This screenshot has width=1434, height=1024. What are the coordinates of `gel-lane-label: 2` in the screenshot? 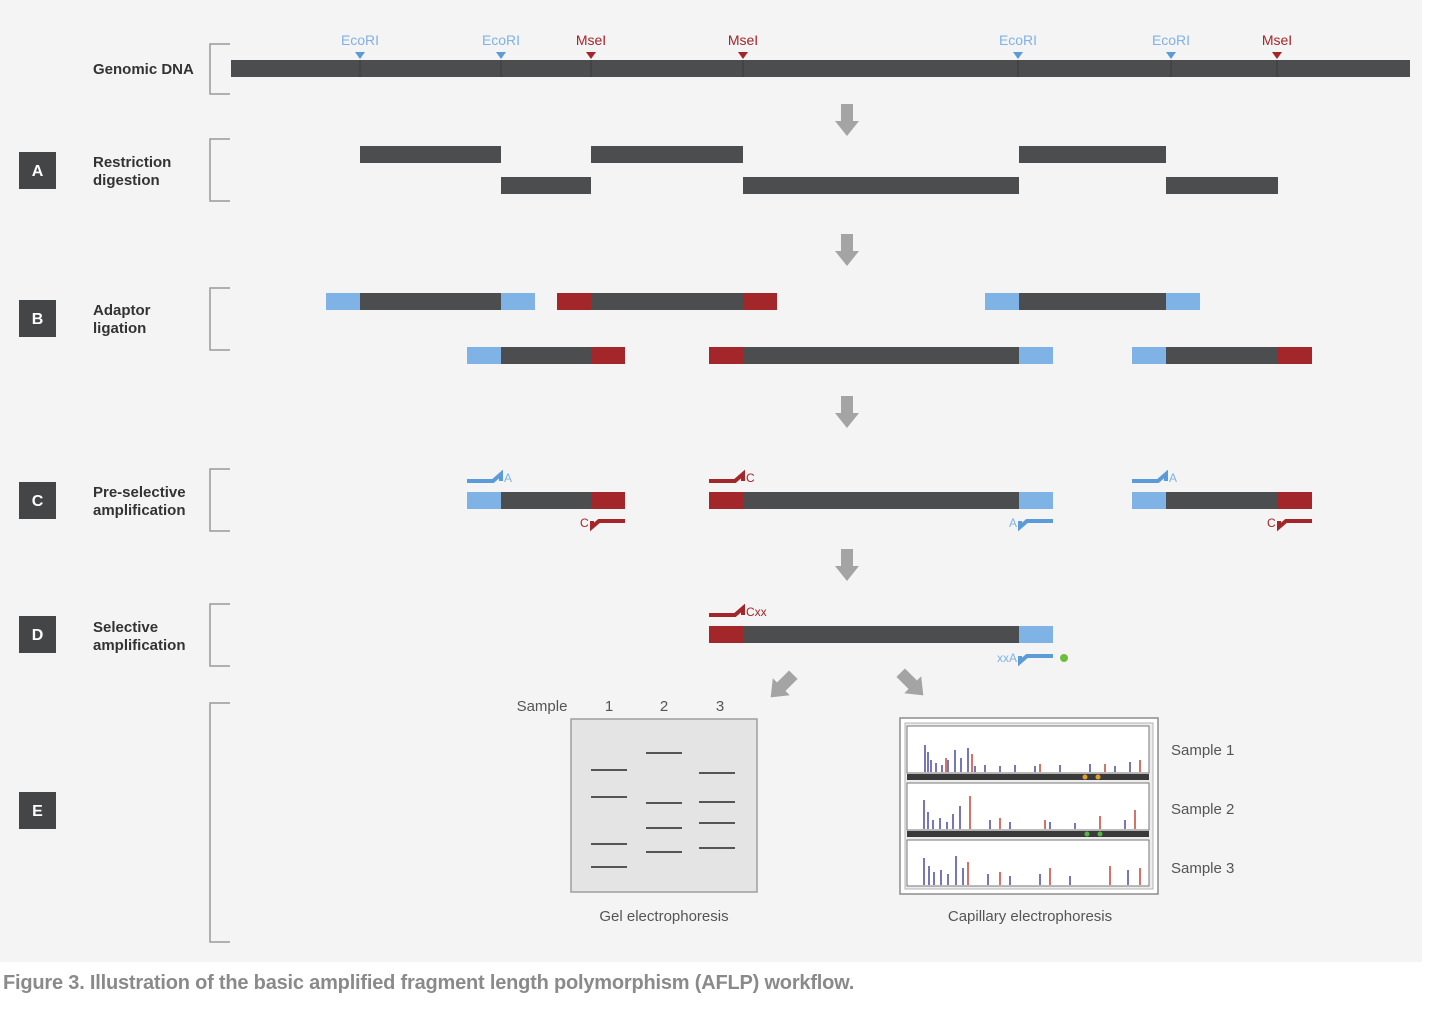 It's located at (664, 706).